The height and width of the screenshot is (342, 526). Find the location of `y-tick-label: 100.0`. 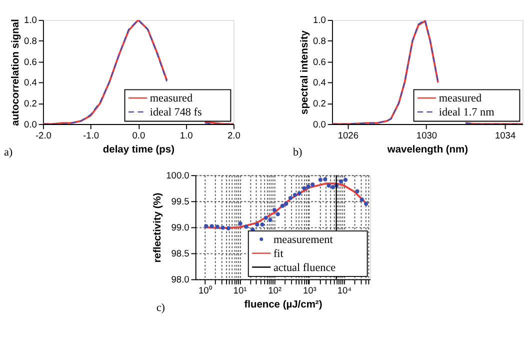

y-tick-label: 100.0 is located at coordinates (178, 175).